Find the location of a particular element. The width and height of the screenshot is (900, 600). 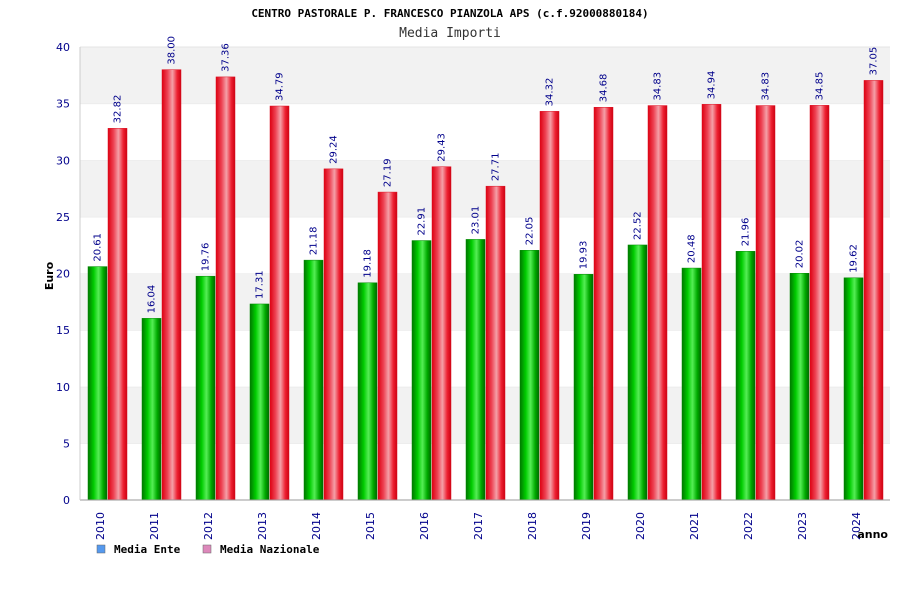

value-label: 19.18 is located at coordinates (368, 263).